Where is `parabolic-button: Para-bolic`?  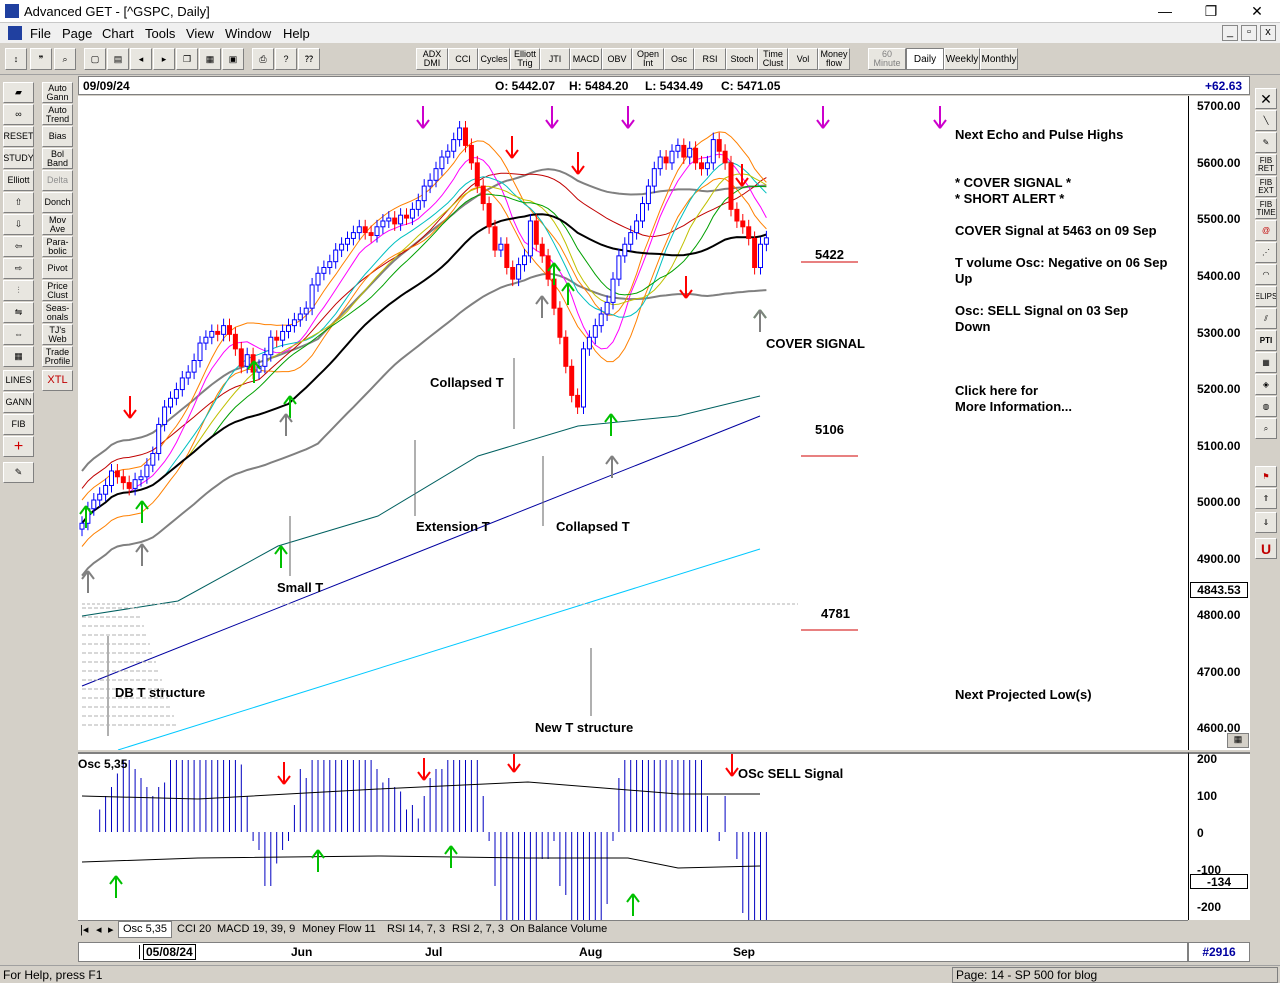
parabolic-button: Para-bolic is located at coordinates (57, 246).